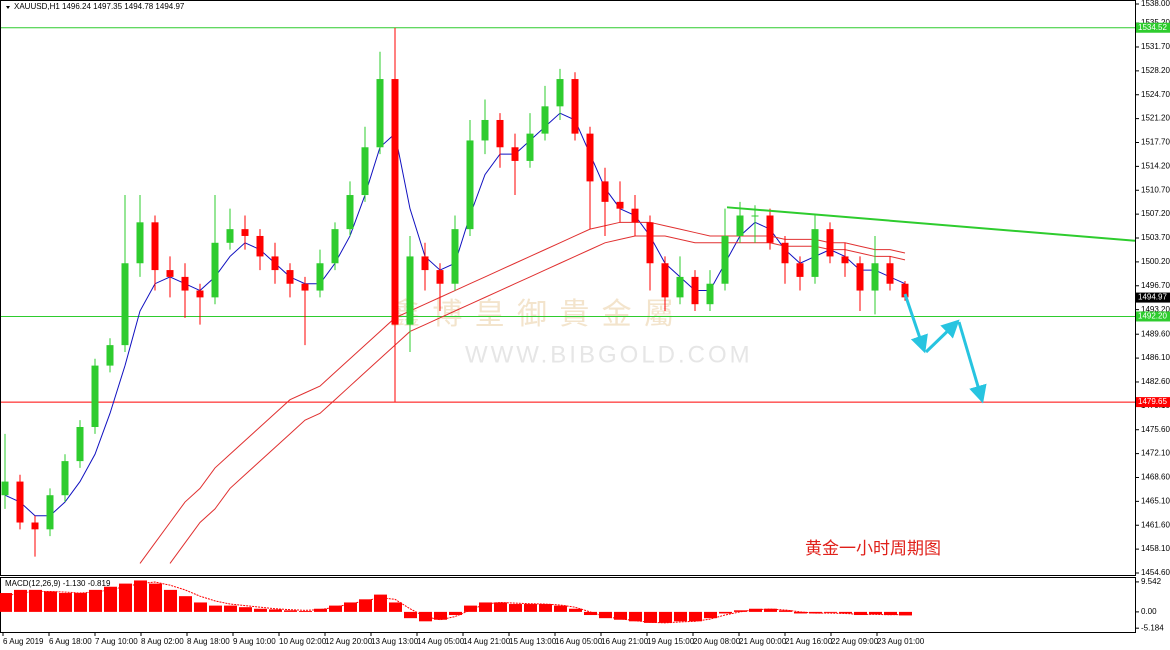 This screenshot has width=1170, height=650. I want to click on current-price-tag, so click(1153, 297).